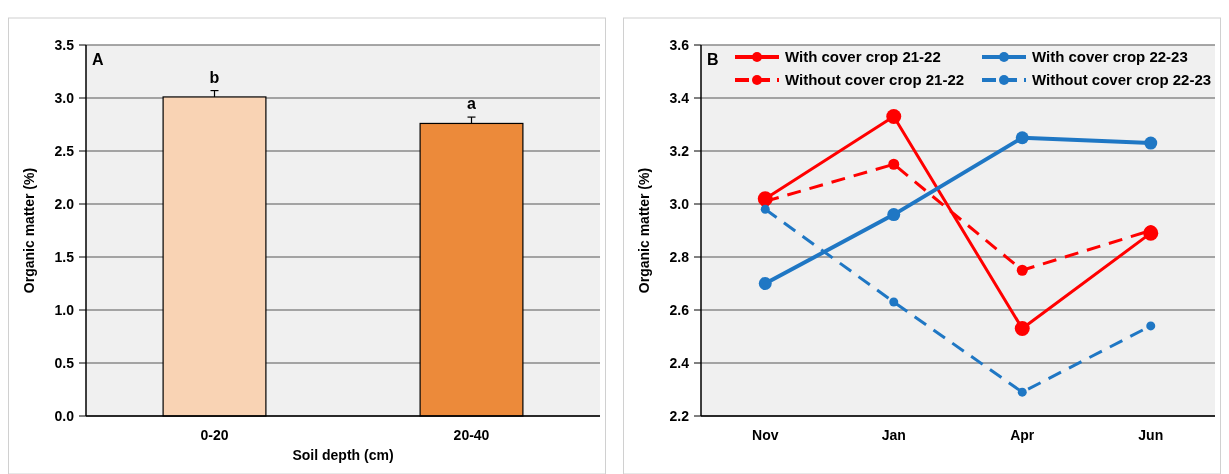 The height and width of the screenshot is (474, 1229). Describe the element at coordinates (64, 150) in the screenshot. I see `y-tick-label: 2.5` at that location.